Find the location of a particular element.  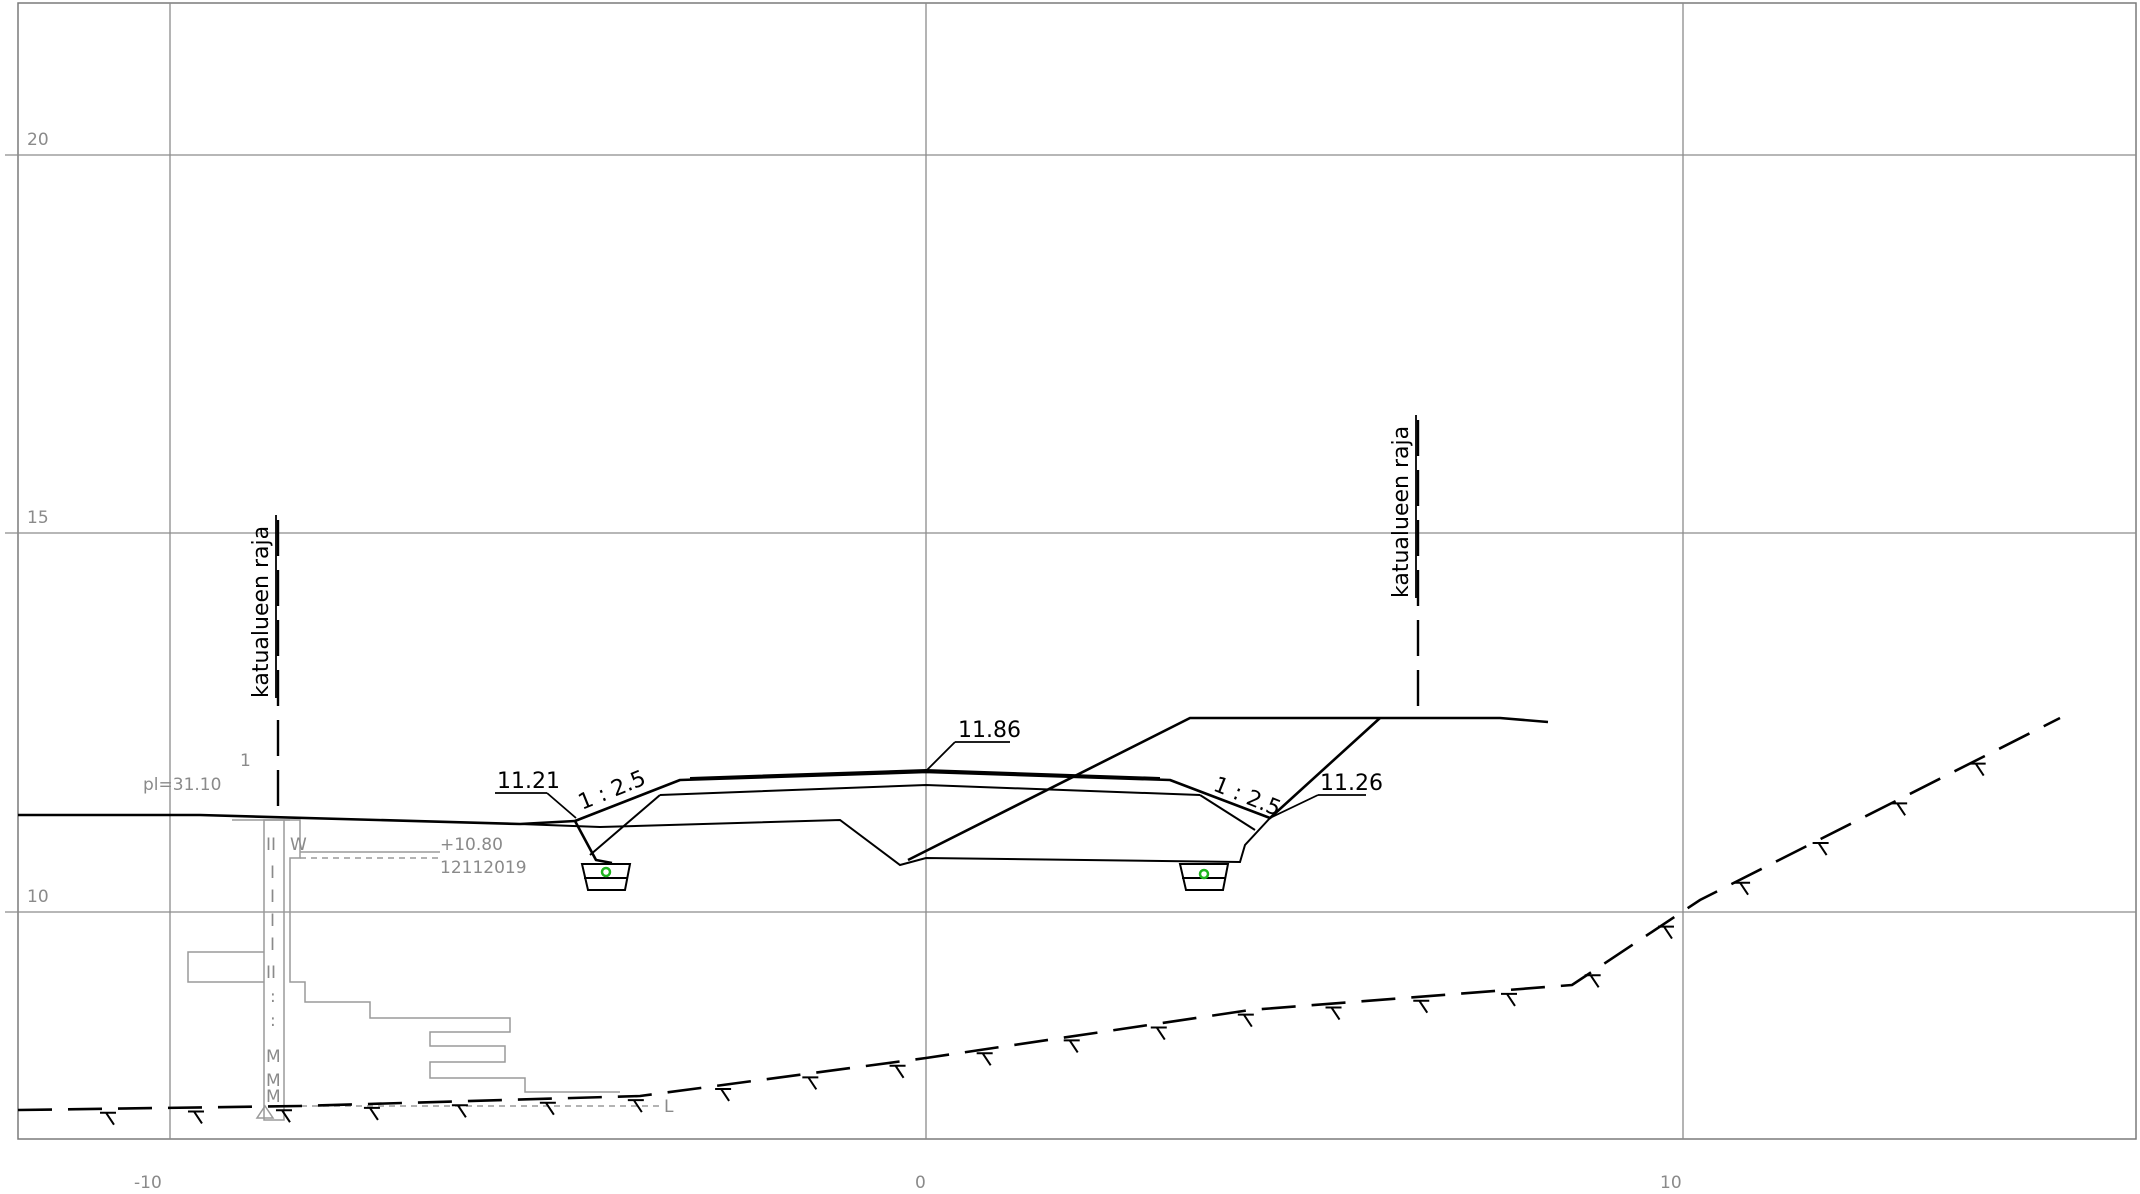

borehole-sample-mark: W is located at coordinates (298, 845).